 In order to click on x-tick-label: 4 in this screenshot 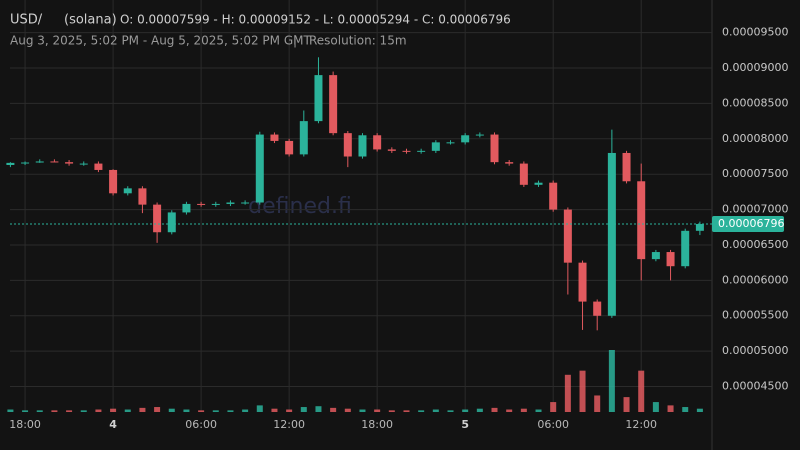, I will do `click(113, 424)`.